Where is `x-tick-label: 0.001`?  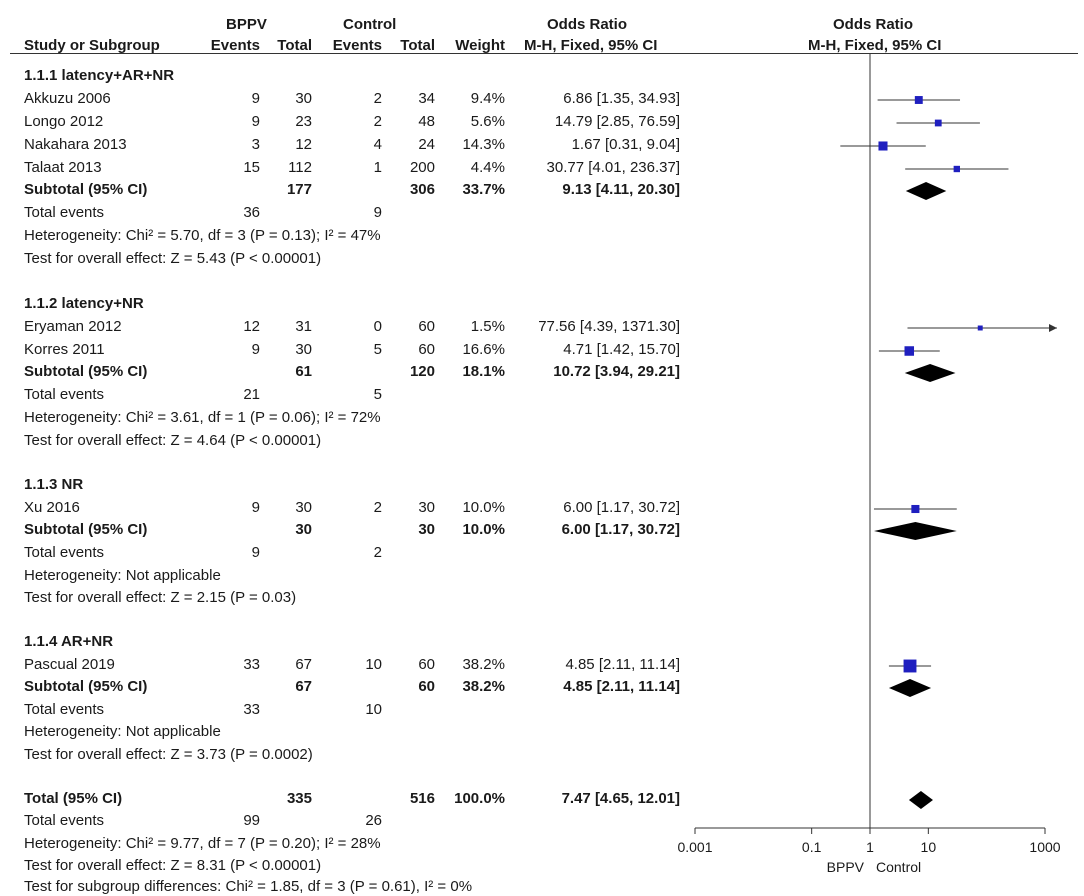
x-tick-label: 0.001 is located at coordinates (694, 847).